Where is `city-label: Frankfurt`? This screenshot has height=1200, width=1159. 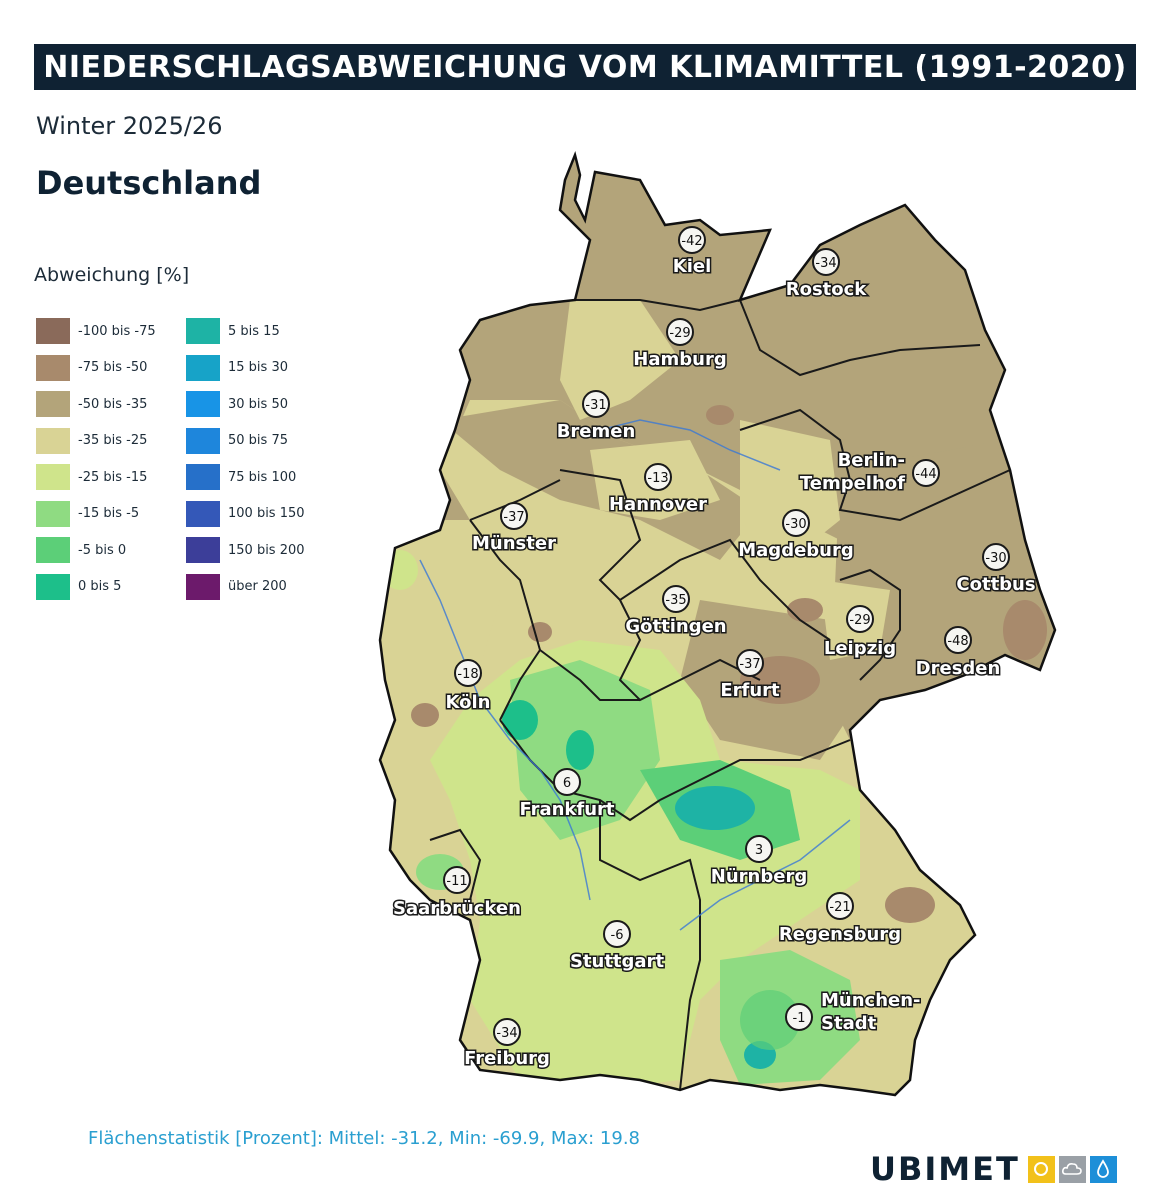
city-label: Frankfurt is located at coordinates (566, 809).